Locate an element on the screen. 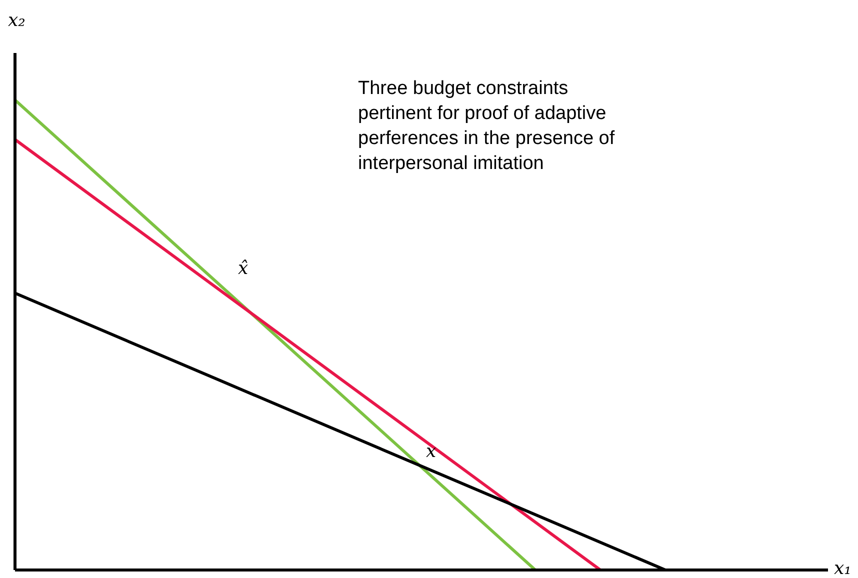 This screenshot has height=578, width=858. y-axis-title: x₂ is located at coordinates (17, 20).